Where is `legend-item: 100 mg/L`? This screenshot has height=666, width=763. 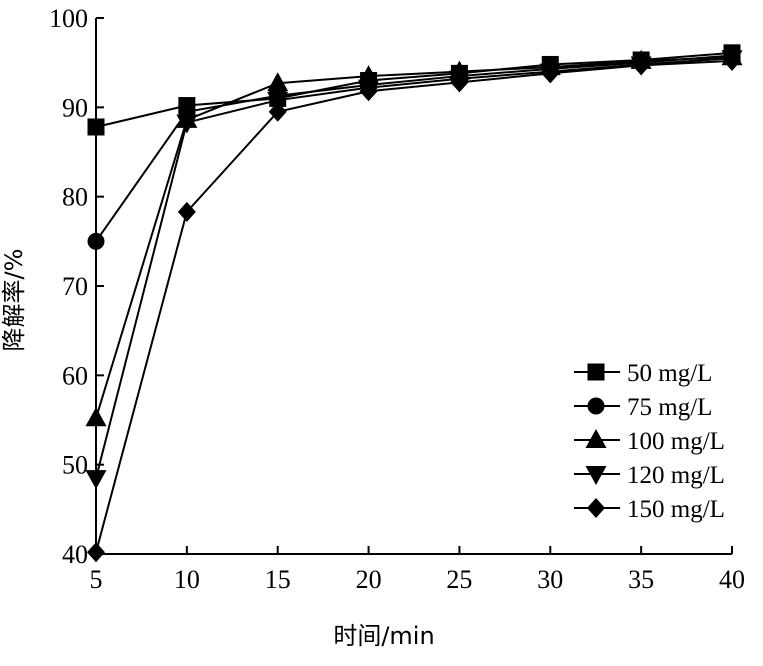
legend-item: 100 mg/L is located at coordinates (649, 441).